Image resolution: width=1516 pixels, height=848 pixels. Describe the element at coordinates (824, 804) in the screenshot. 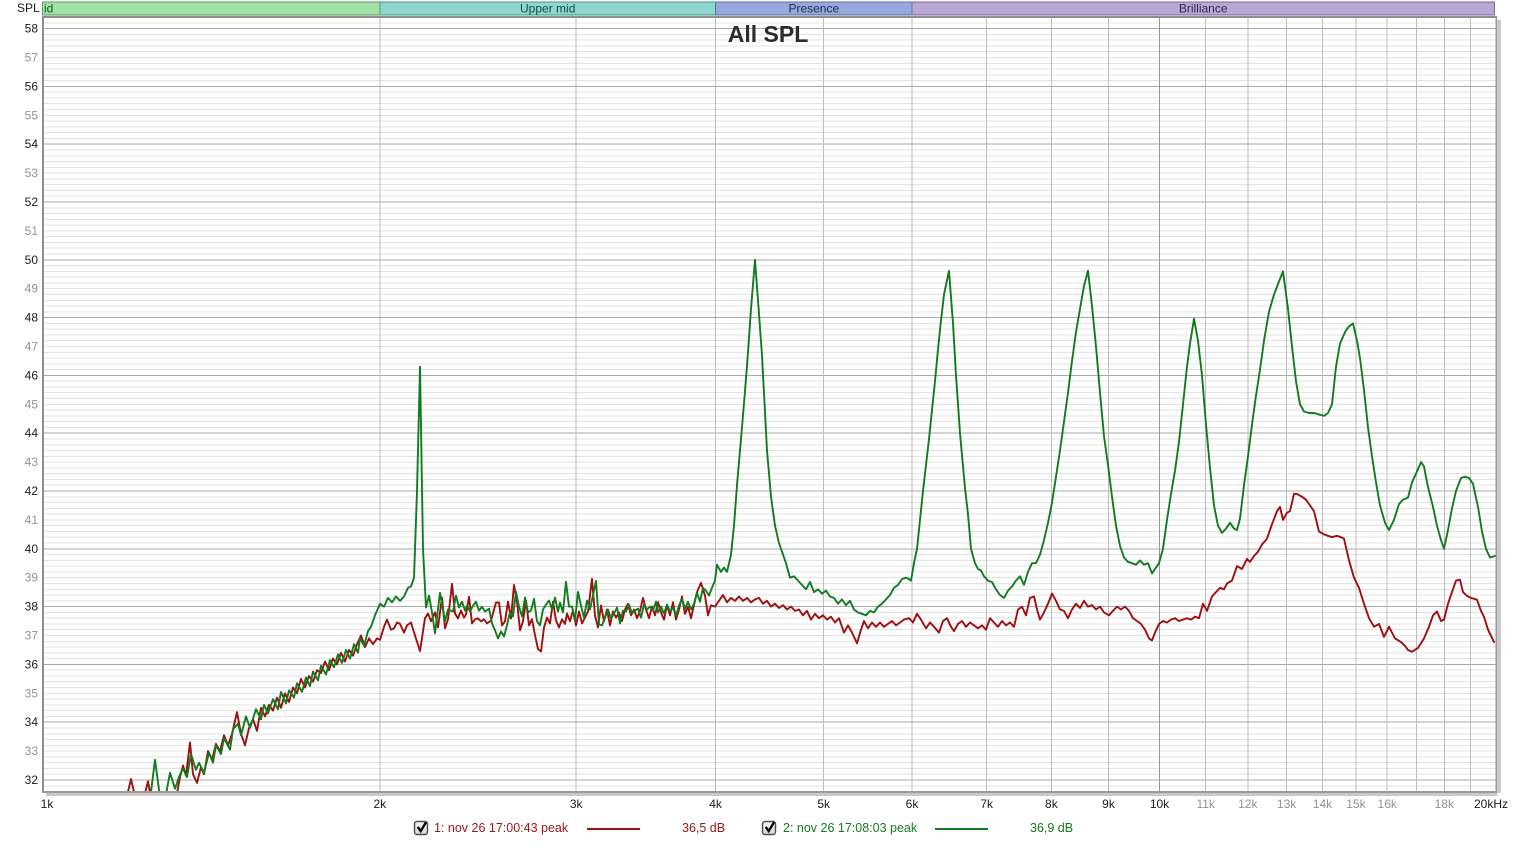

I see `svg-text: 5k` at that location.